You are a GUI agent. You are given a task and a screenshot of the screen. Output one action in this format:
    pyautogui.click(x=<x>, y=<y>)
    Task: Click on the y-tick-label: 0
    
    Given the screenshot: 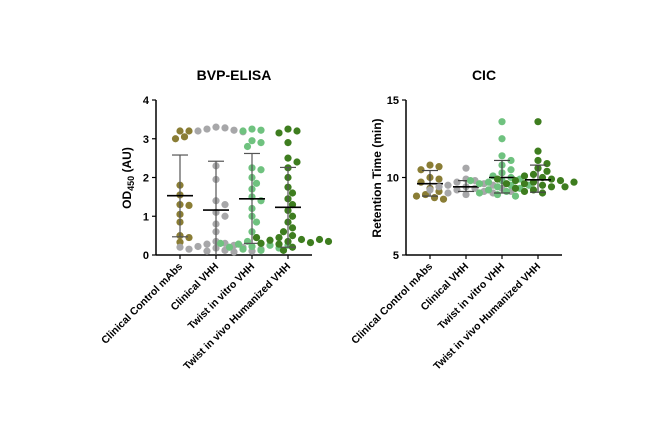 What is the action you would take?
    pyautogui.click(x=146, y=256)
    